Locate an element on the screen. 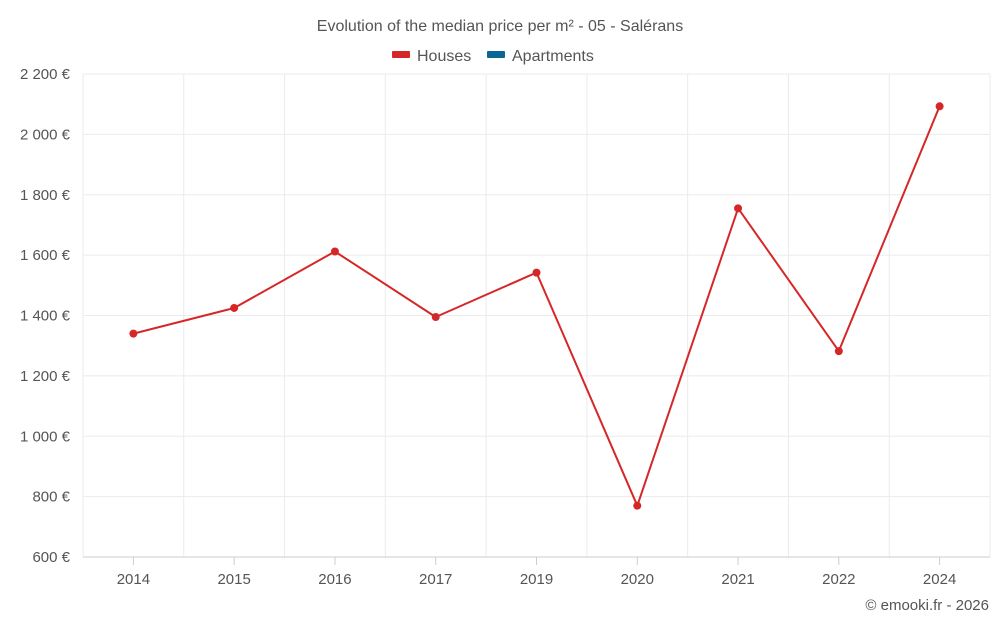 This screenshot has width=1000, height=625. data-point-houses-2014 is located at coordinates (133, 333).